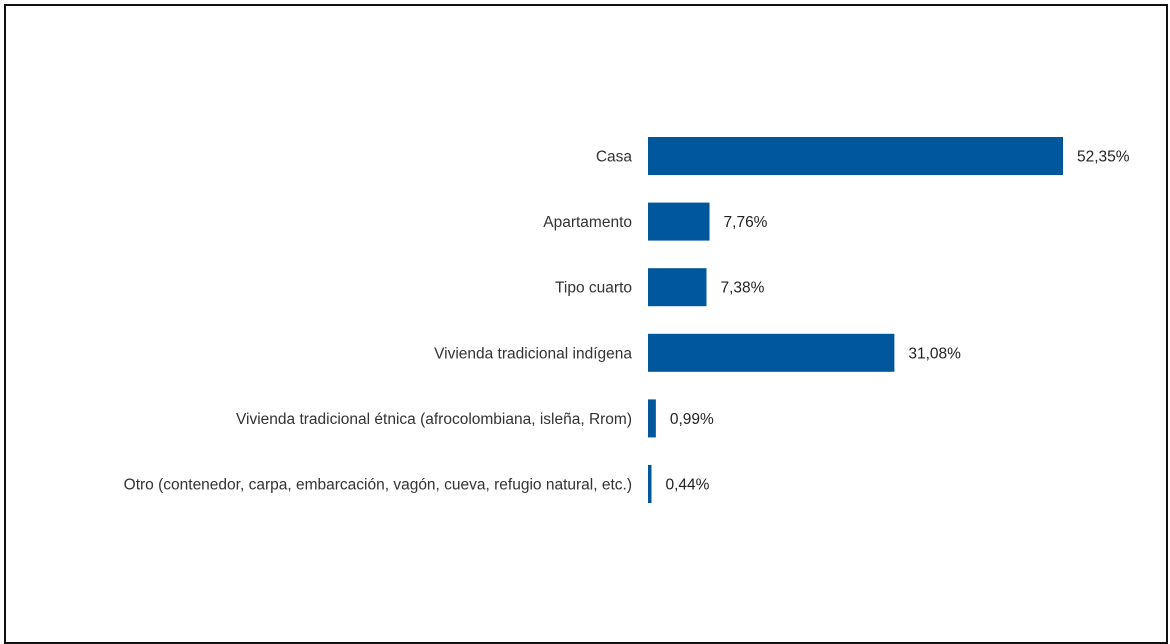 Image resolution: width=1170 pixels, height=644 pixels. Describe the element at coordinates (934, 353) in the screenshot. I see `value-label: 31,08%` at that location.